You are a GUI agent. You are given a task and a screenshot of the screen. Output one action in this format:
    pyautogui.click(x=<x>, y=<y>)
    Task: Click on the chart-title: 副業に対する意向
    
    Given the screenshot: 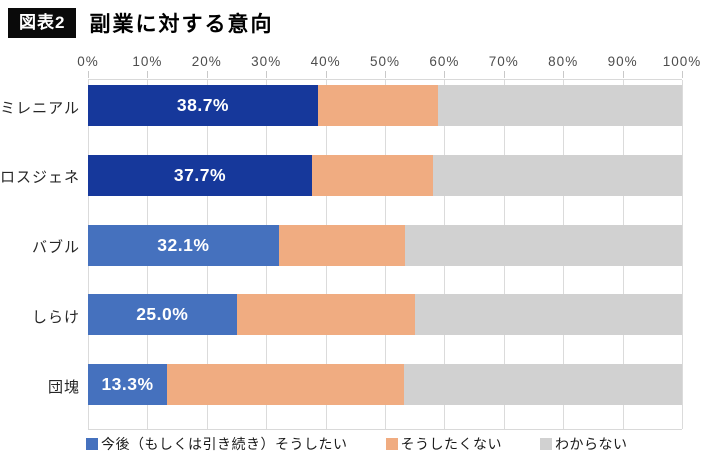 What is the action you would take?
    pyautogui.click(x=181, y=25)
    